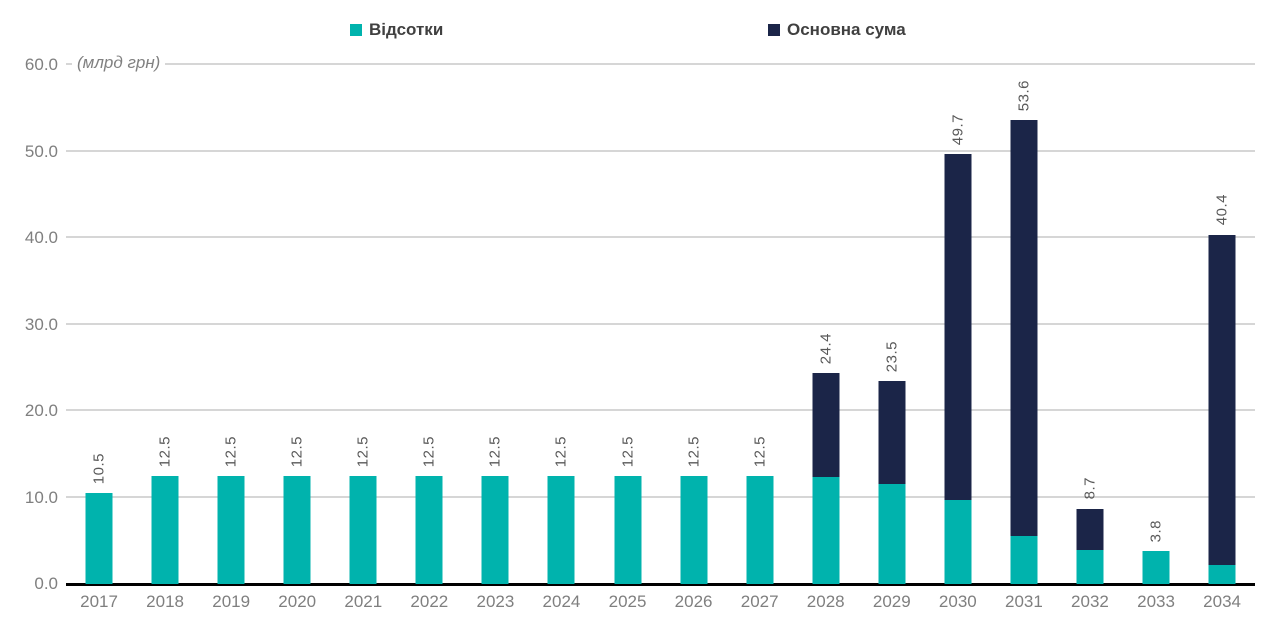 Image resolution: width=1267 pixels, height=622 pixels. What do you see at coordinates (46, 583) in the screenshot?
I see `y-tick-label-0.0: 0.0` at bounding box center [46, 583].